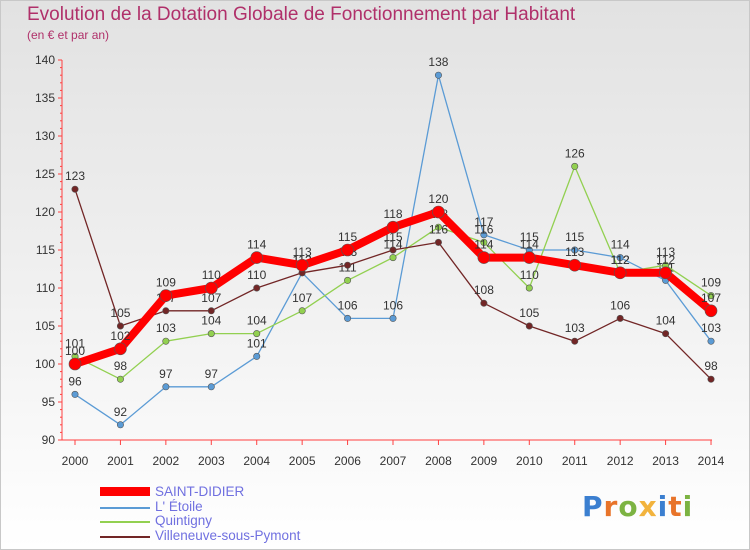 This screenshot has height=550, width=750. I want to click on x-tick-label: 2001, so click(120, 461).